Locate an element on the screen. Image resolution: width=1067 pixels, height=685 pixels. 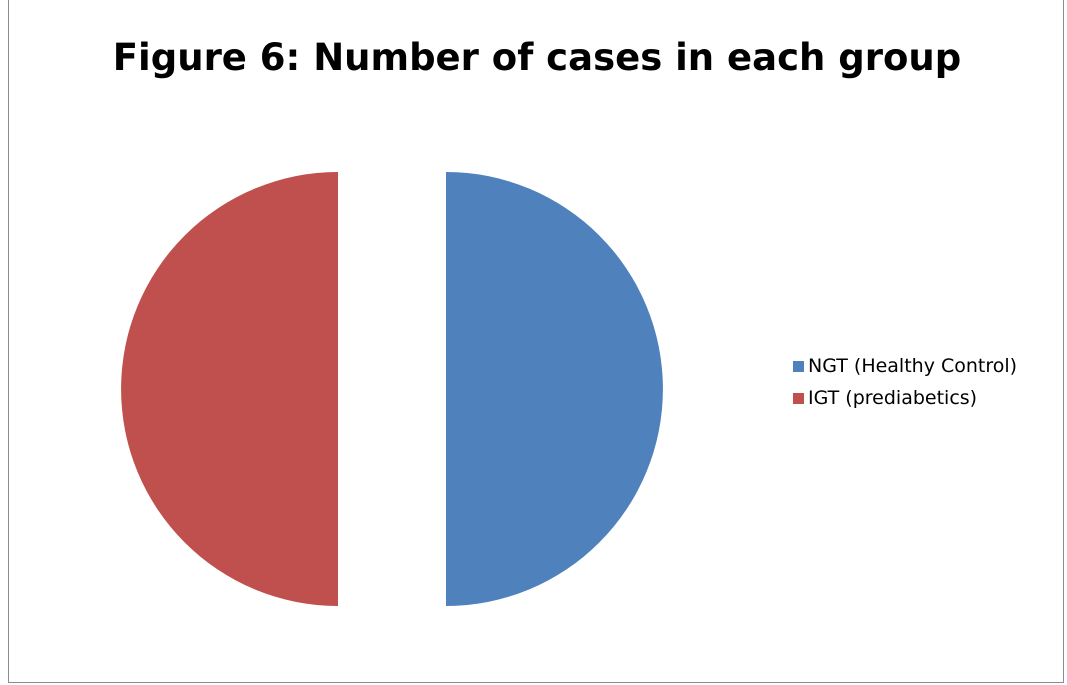
pie-slice-ngt is located at coordinates (554, 389).